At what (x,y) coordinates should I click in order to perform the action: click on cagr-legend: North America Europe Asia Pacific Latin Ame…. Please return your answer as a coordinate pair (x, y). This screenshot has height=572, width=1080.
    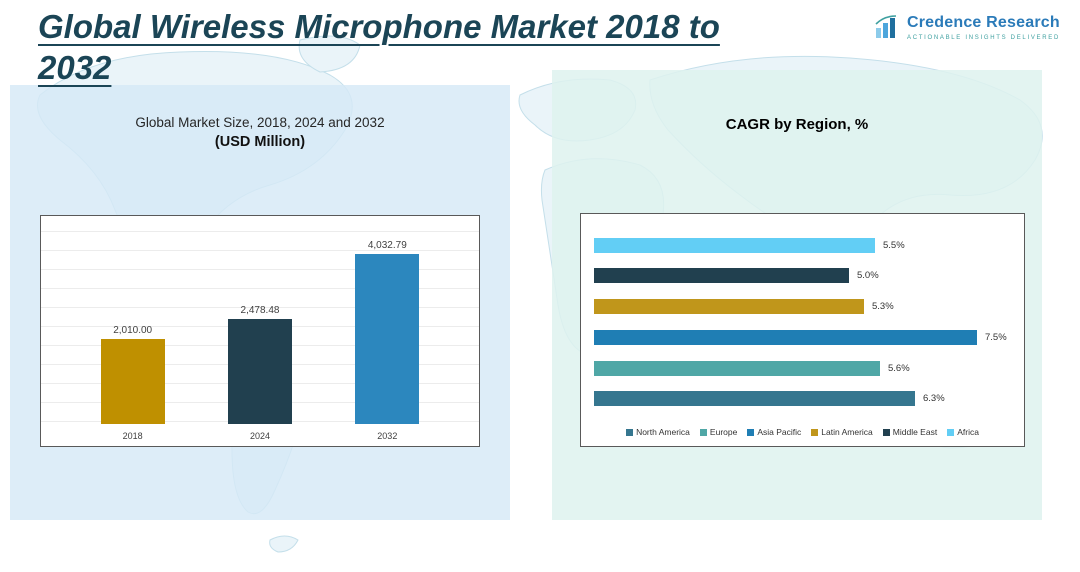
    Looking at the image, I should click on (802, 434).